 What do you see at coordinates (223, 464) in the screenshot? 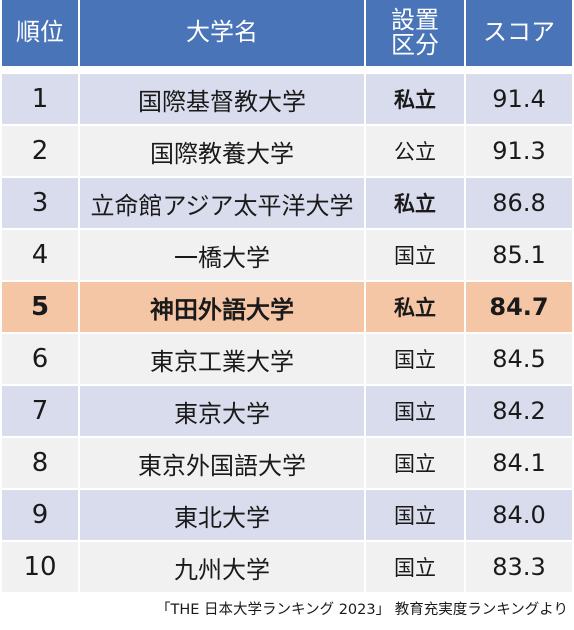
I see `university-name-cell: 東京外国語大学` at bounding box center [223, 464].